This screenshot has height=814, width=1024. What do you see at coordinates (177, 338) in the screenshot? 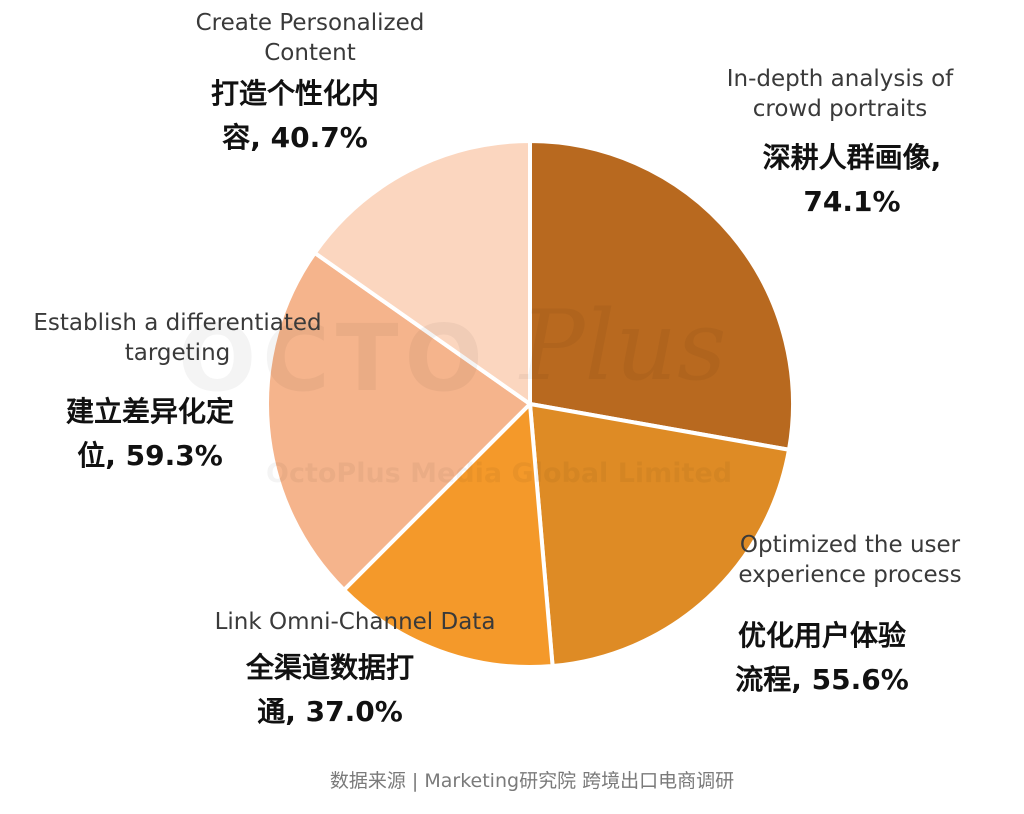
I see `slice-label-en-3: Establish a differentiated targeting` at bounding box center [177, 338].